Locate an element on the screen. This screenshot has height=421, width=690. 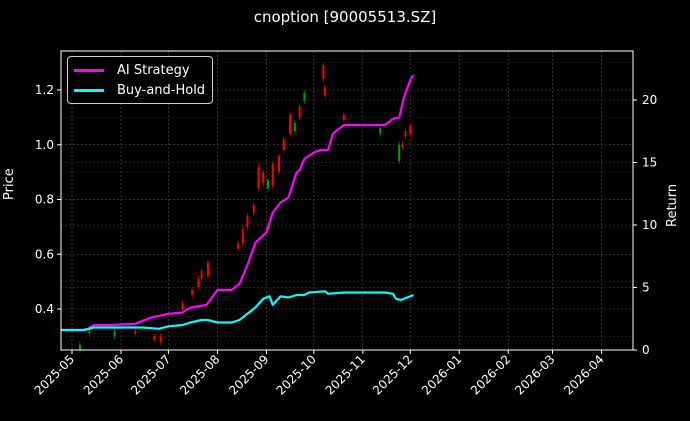
x-tick-label: 2026-02 is located at coordinates (490, 374).